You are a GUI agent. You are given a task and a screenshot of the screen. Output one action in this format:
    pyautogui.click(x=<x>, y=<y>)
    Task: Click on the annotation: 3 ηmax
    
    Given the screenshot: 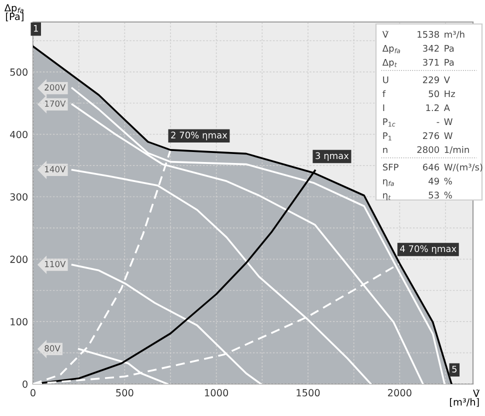 What is the action you would take?
    pyautogui.click(x=332, y=156)
    